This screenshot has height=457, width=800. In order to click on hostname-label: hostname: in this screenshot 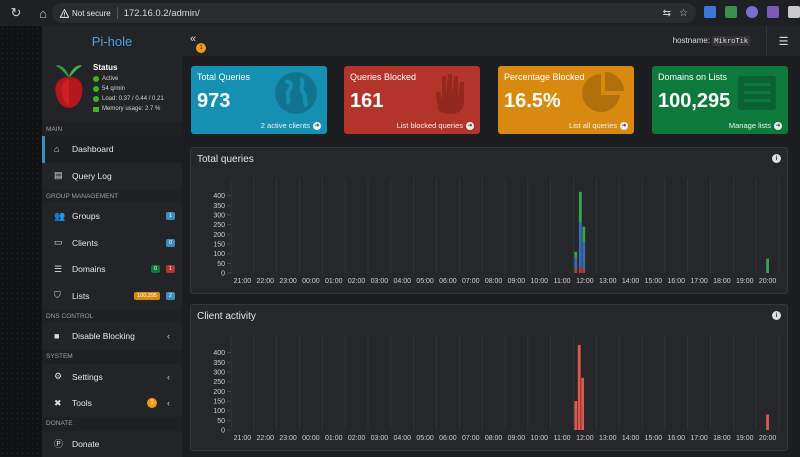, I will do `click(691, 40)`.